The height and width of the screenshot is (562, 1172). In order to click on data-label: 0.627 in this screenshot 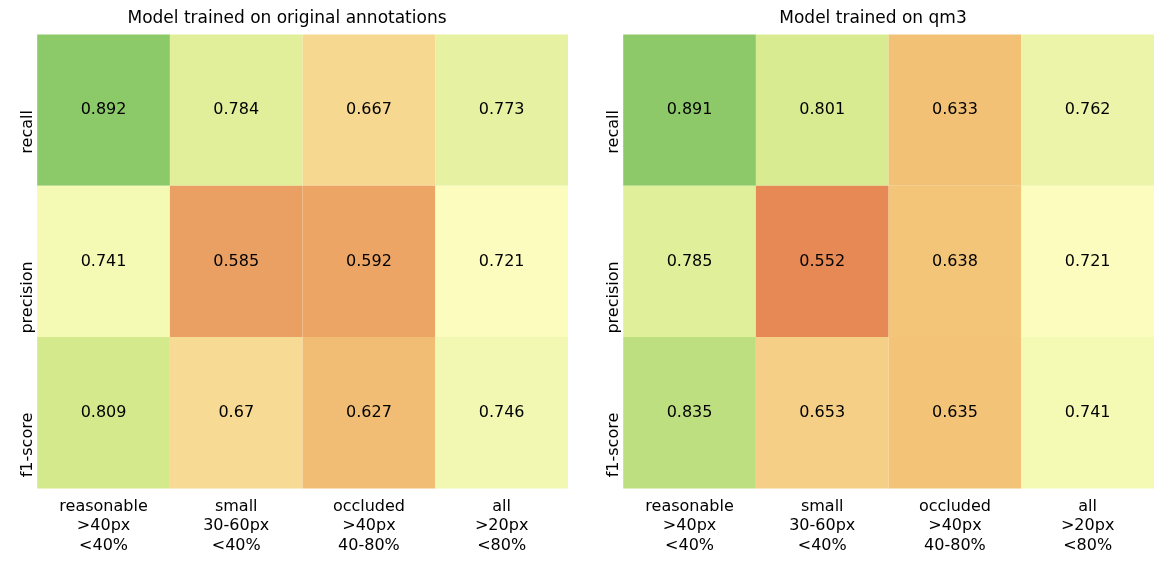, I will do `click(369, 411)`.